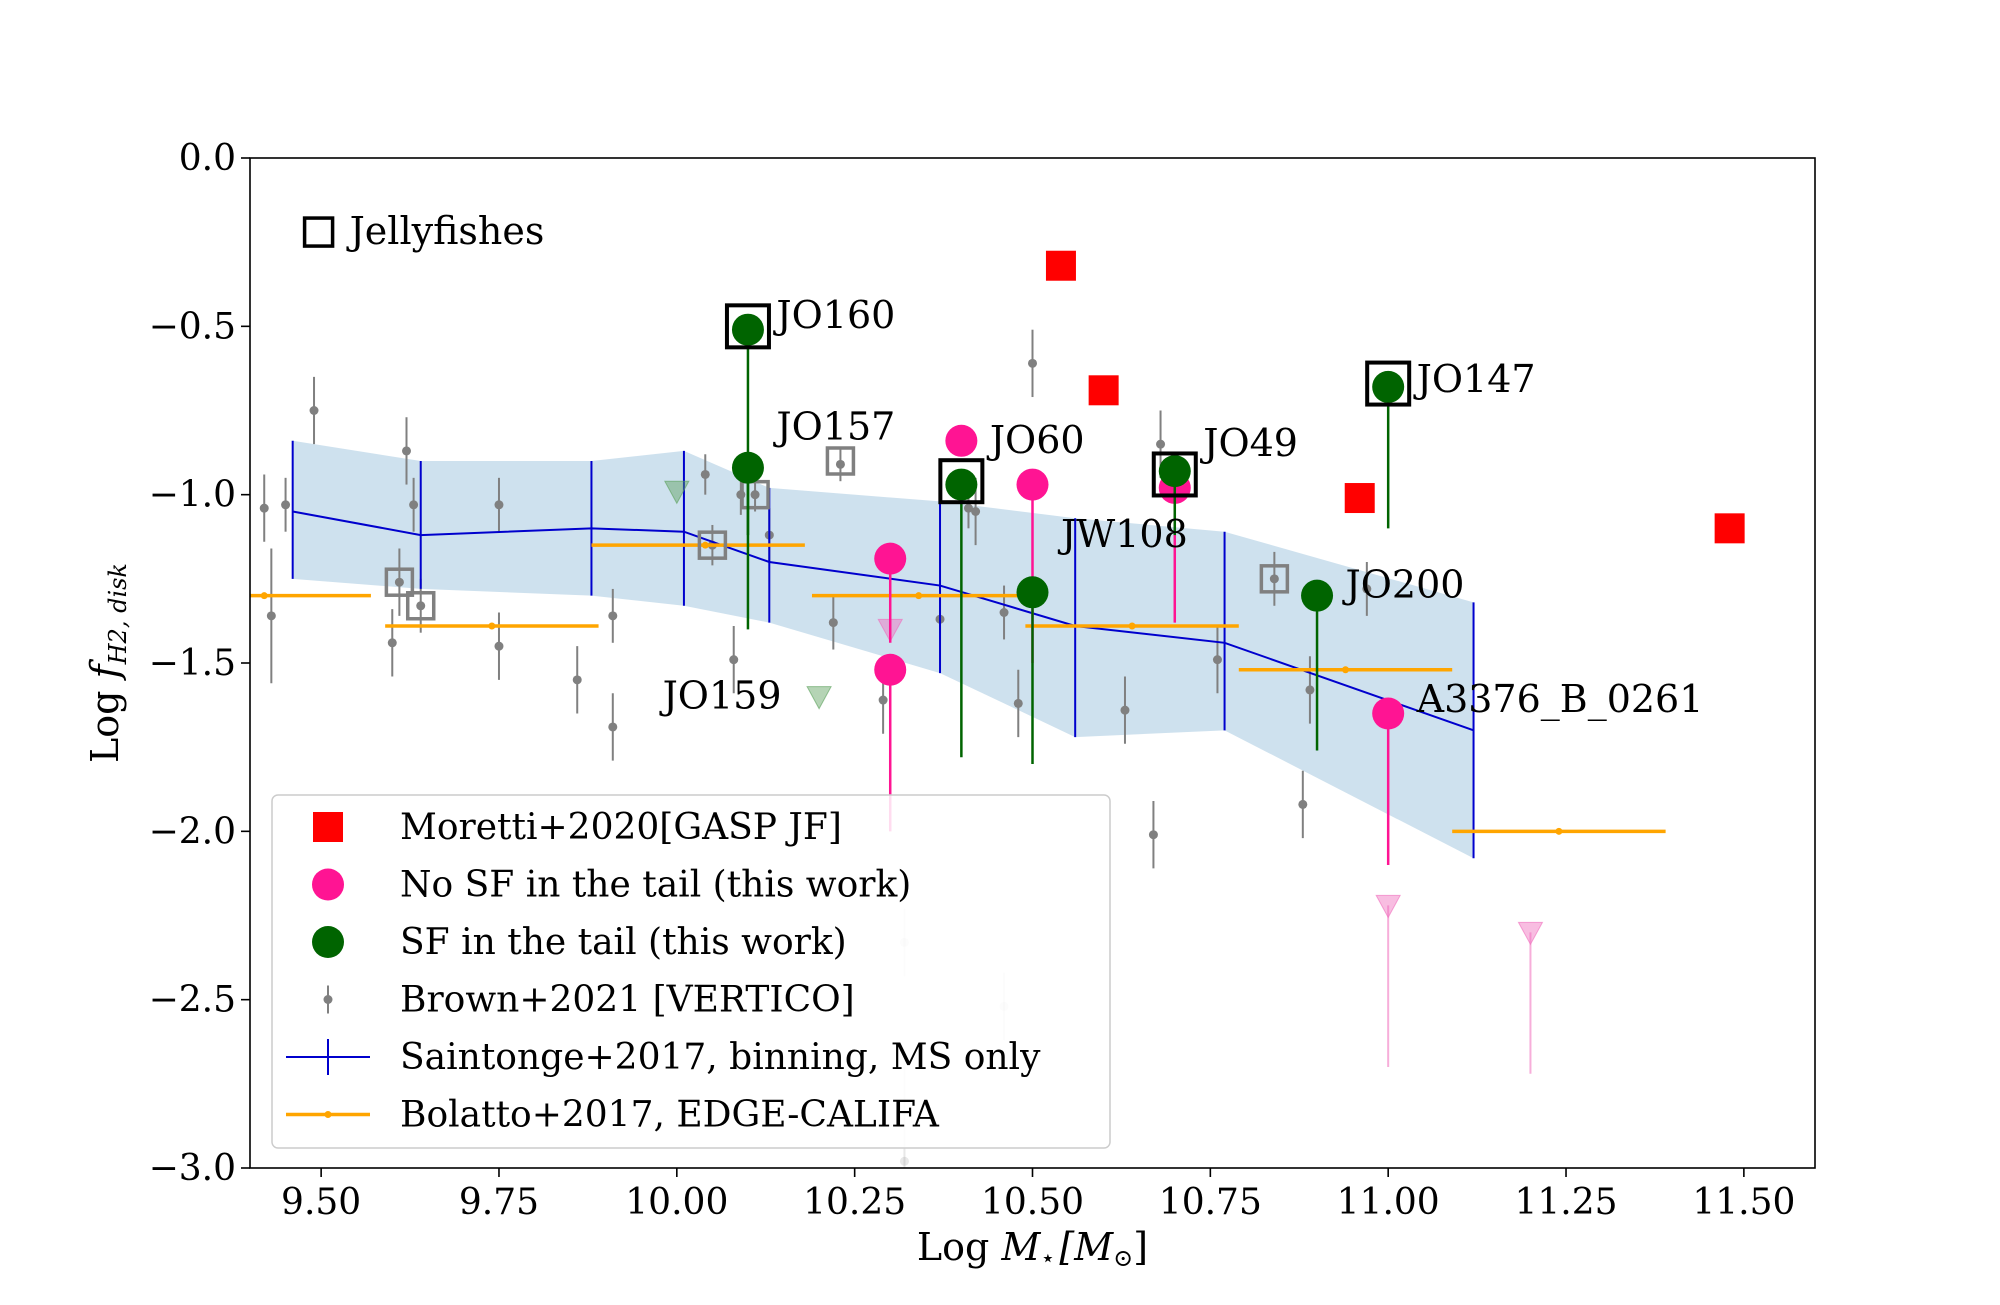 This screenshot has width=2000, height=1305. Describe the element at coordinates (1035, 440) in the screenshot. I see `annotation-jo60: JO60` at that location.